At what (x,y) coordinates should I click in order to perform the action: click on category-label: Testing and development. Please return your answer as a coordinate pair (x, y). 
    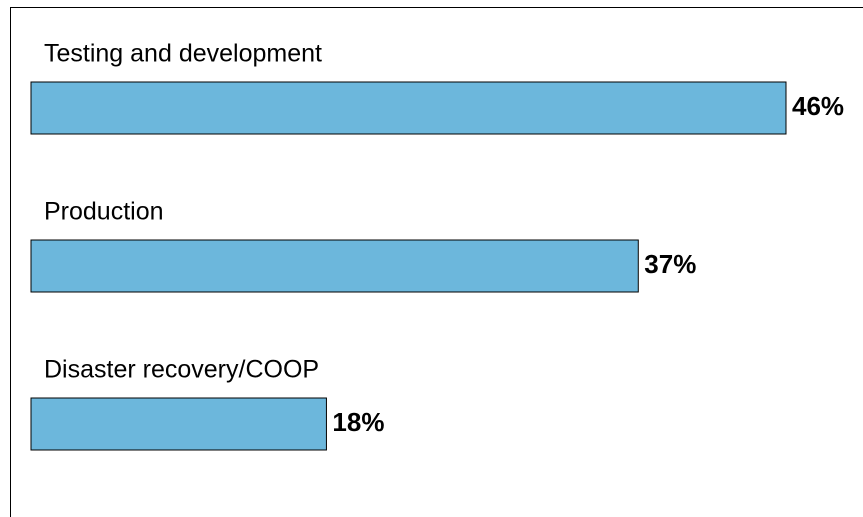
    Looking at the image, I should click on (183, 54).